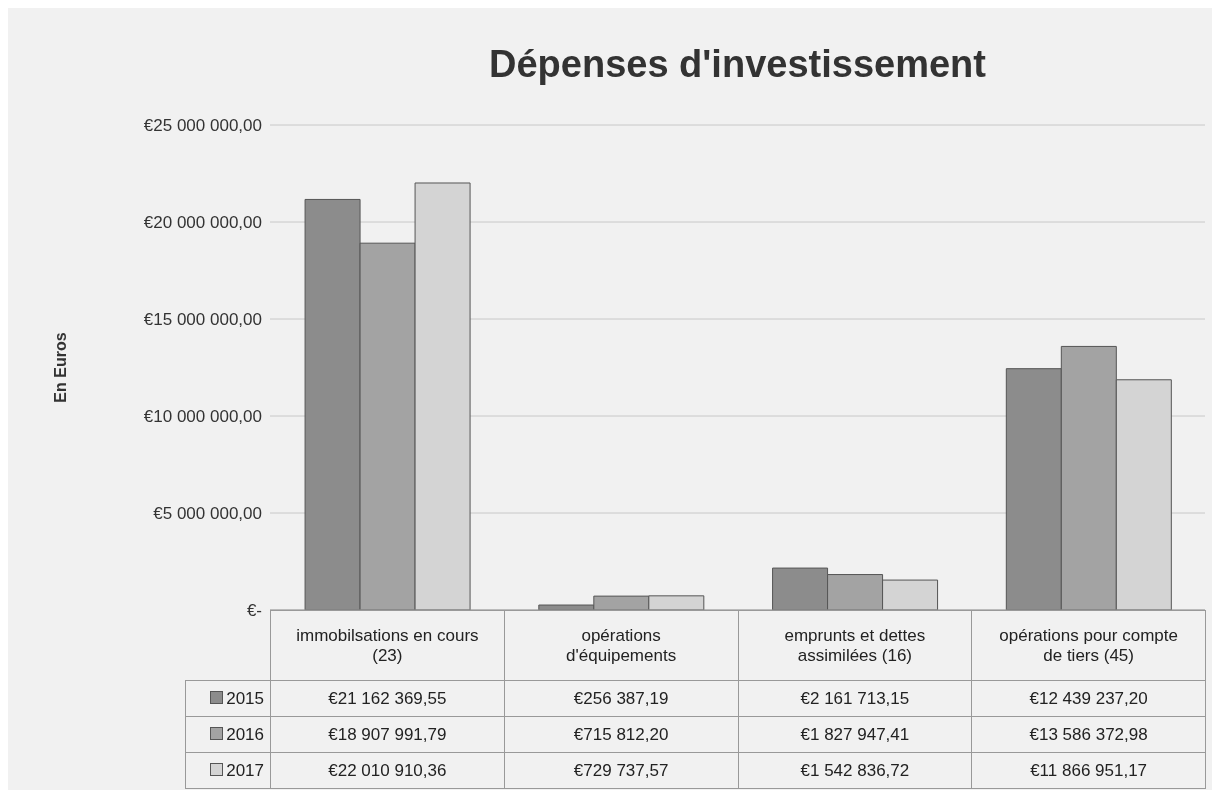 The height and width of the screenshot is (798, 1220). I want to click on data-label: €21 162 369,55, so click(387, 698).